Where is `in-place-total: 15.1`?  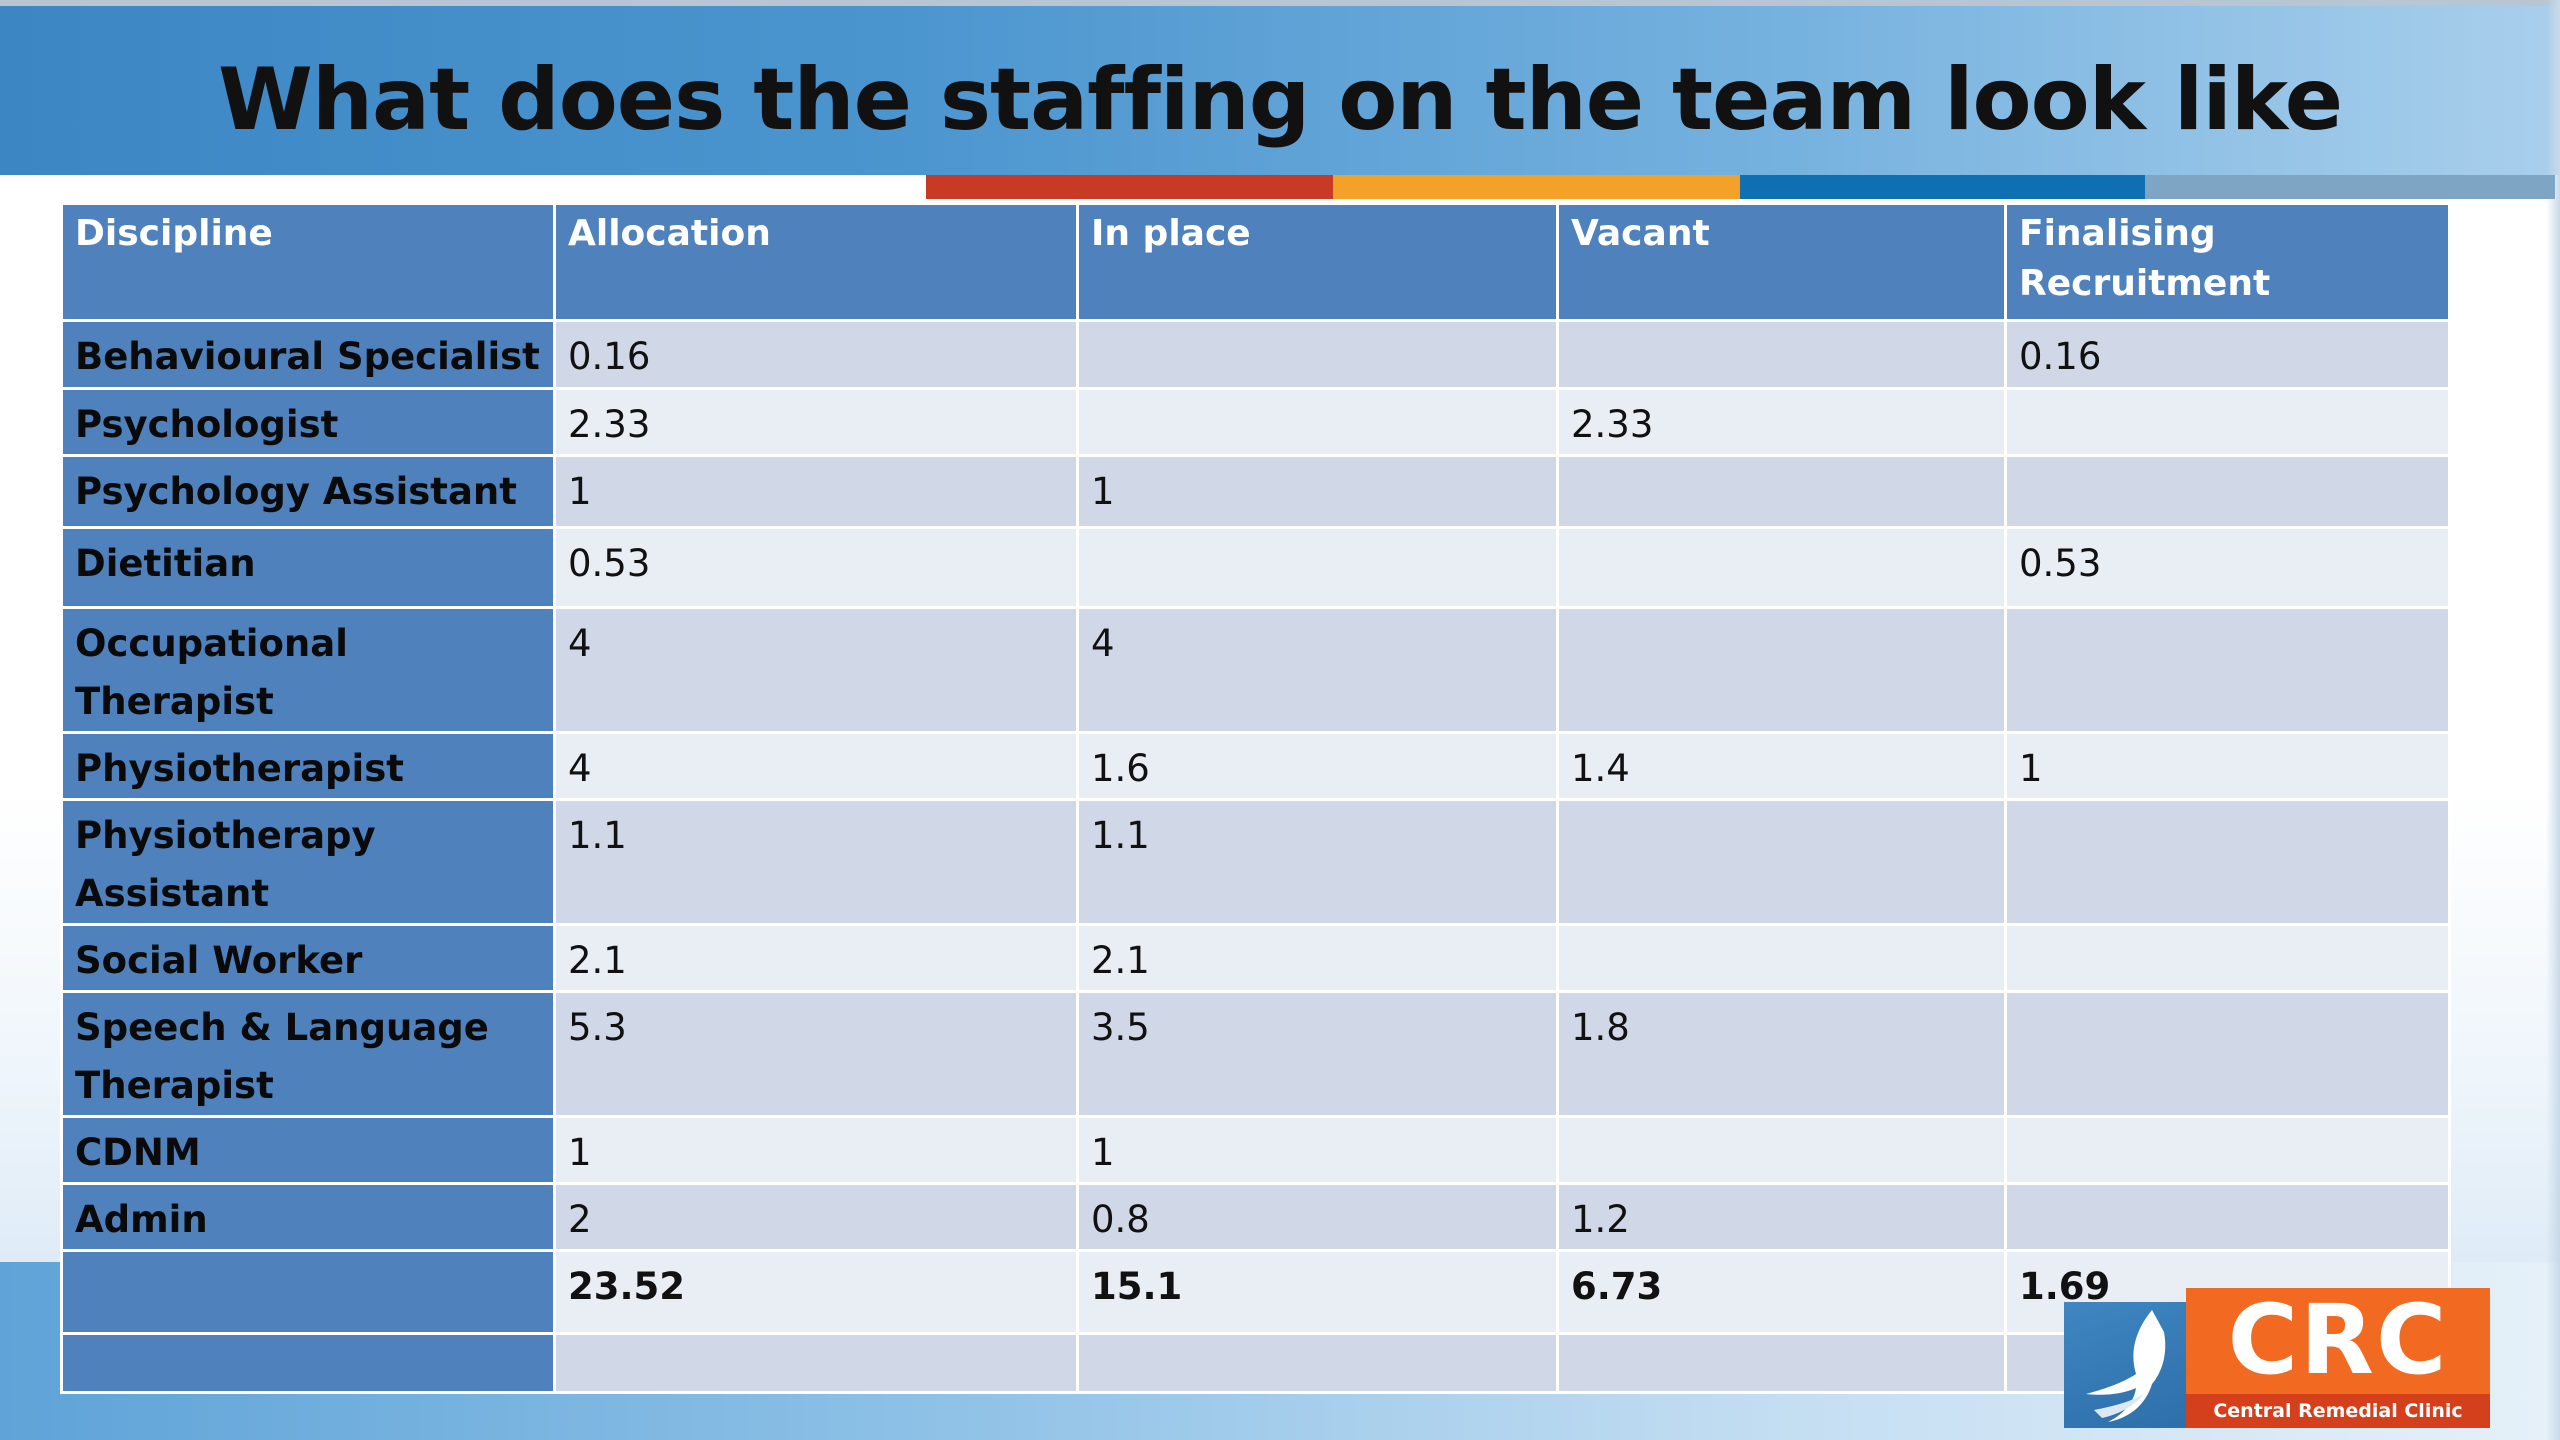
in-place-total: 15.1 is located at coordinates (1317, 1292).